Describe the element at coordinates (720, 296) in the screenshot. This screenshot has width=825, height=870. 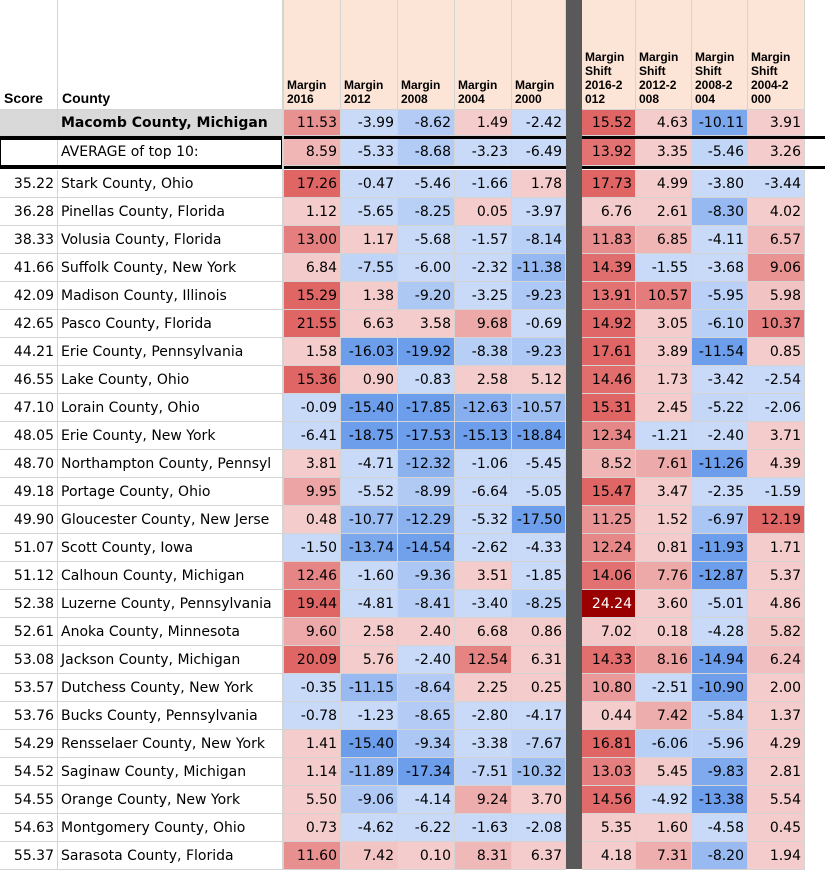
I see `table-row-4-shift-2: -5.95` at that location.